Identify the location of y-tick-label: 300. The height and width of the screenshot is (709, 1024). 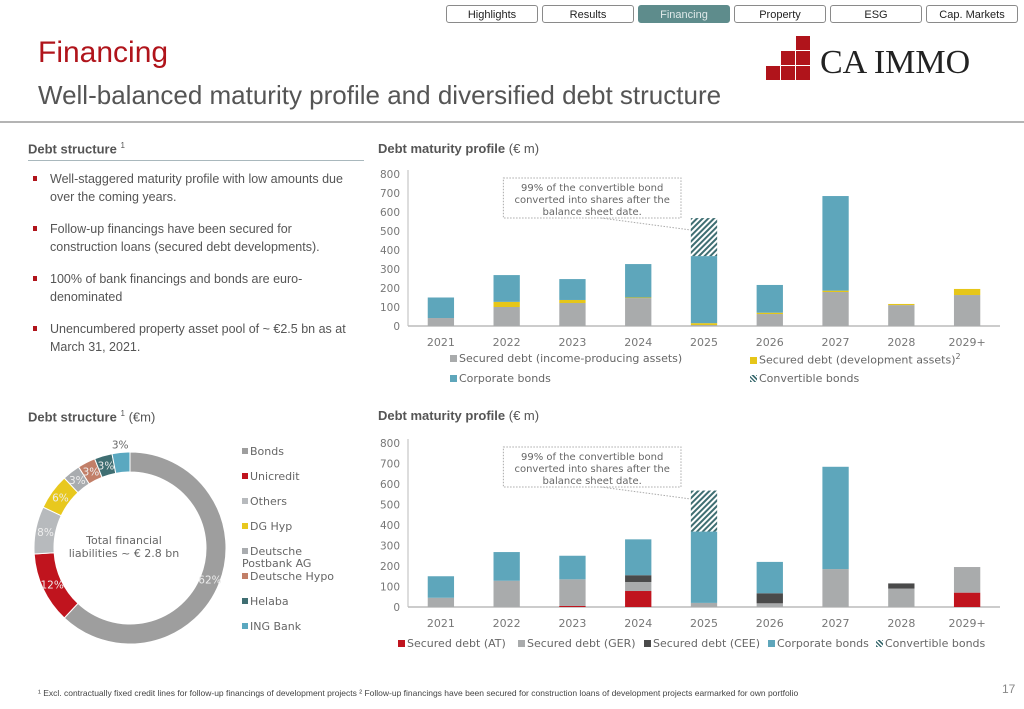
(390, 270).